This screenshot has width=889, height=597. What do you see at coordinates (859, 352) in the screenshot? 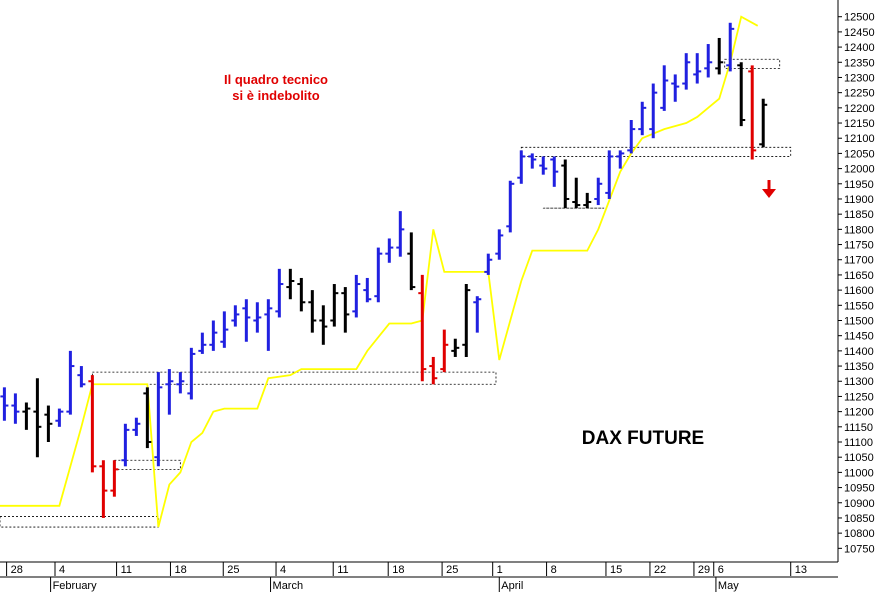
I see `y-tick-label: 11400` at bounding box center [859, 352].